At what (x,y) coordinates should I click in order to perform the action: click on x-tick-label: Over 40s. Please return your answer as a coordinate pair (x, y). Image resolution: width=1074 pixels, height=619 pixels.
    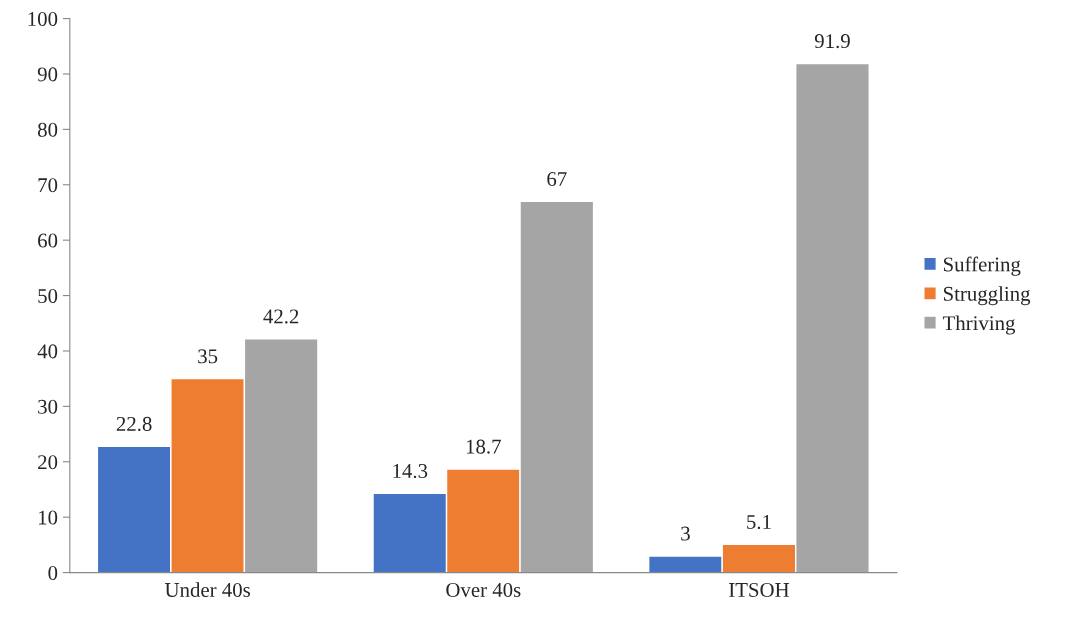
    Looking at the image, I should click on (483, 589).